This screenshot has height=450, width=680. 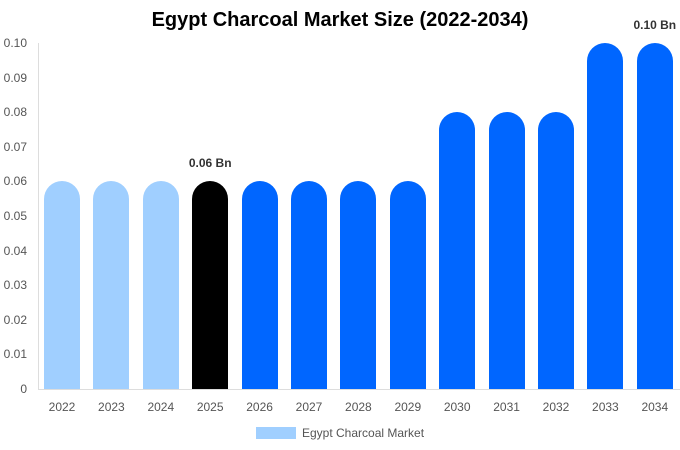 I want to click on y-tick-label: 0.04, so click(x=15, y=250).